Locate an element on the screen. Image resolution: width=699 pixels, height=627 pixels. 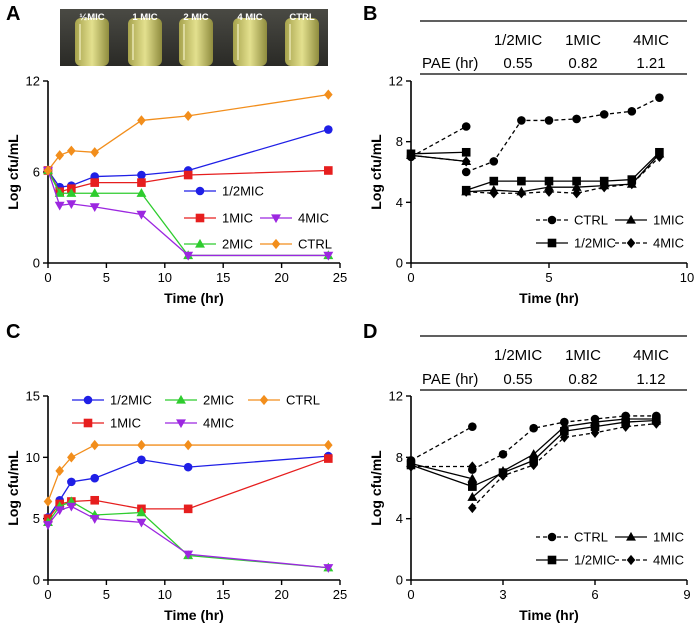
y-tick-label: 5 is located at coordinates (36, 518).